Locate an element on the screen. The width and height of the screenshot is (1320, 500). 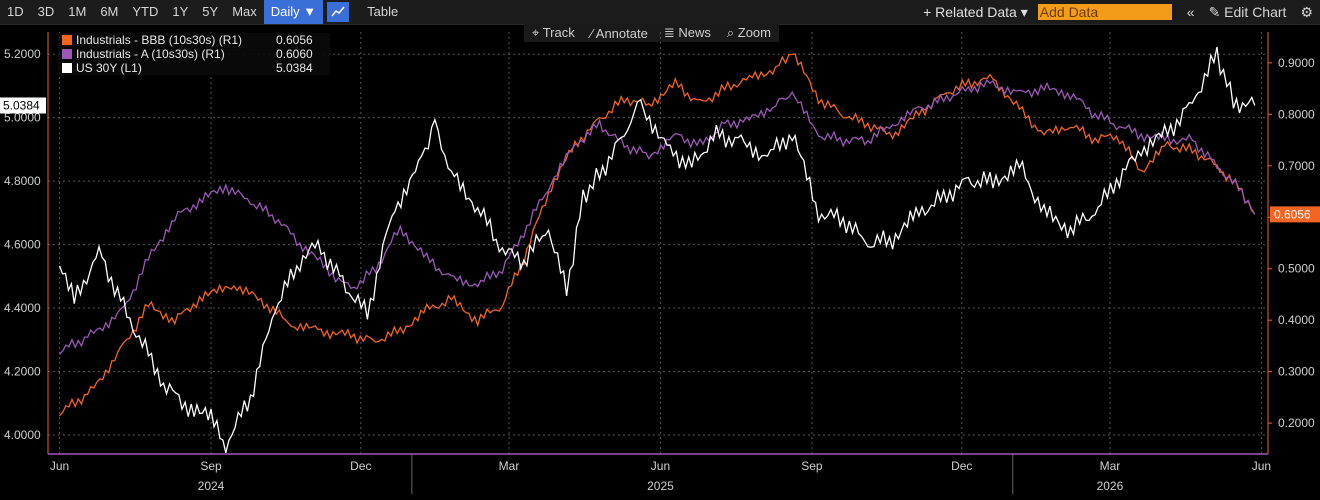
right-last-value-box is located at coordinates (1295, 214).